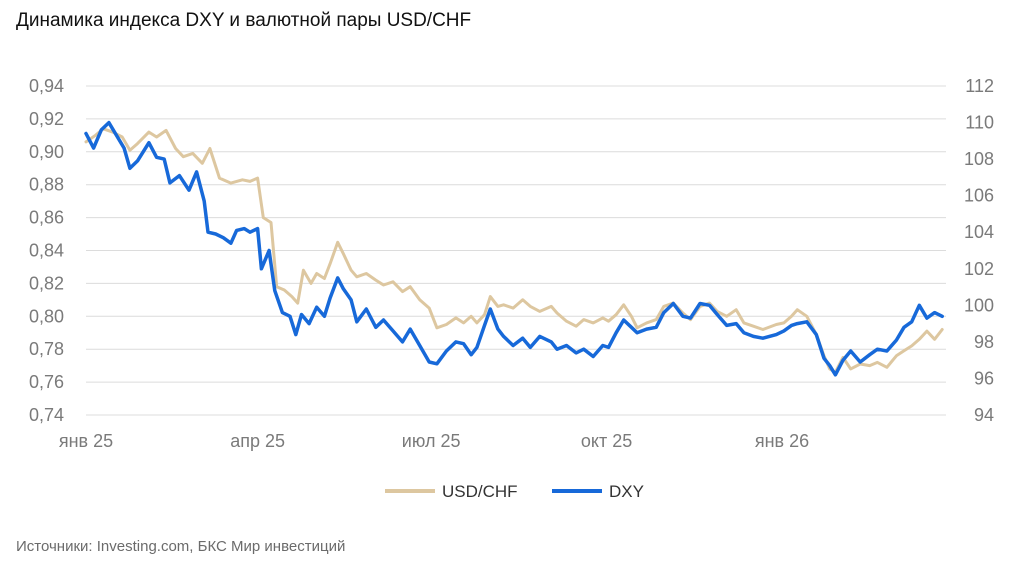 This screenshot has width=1024, height=579. I want to click on y-right-tick-label: 94, so click(984, 415).